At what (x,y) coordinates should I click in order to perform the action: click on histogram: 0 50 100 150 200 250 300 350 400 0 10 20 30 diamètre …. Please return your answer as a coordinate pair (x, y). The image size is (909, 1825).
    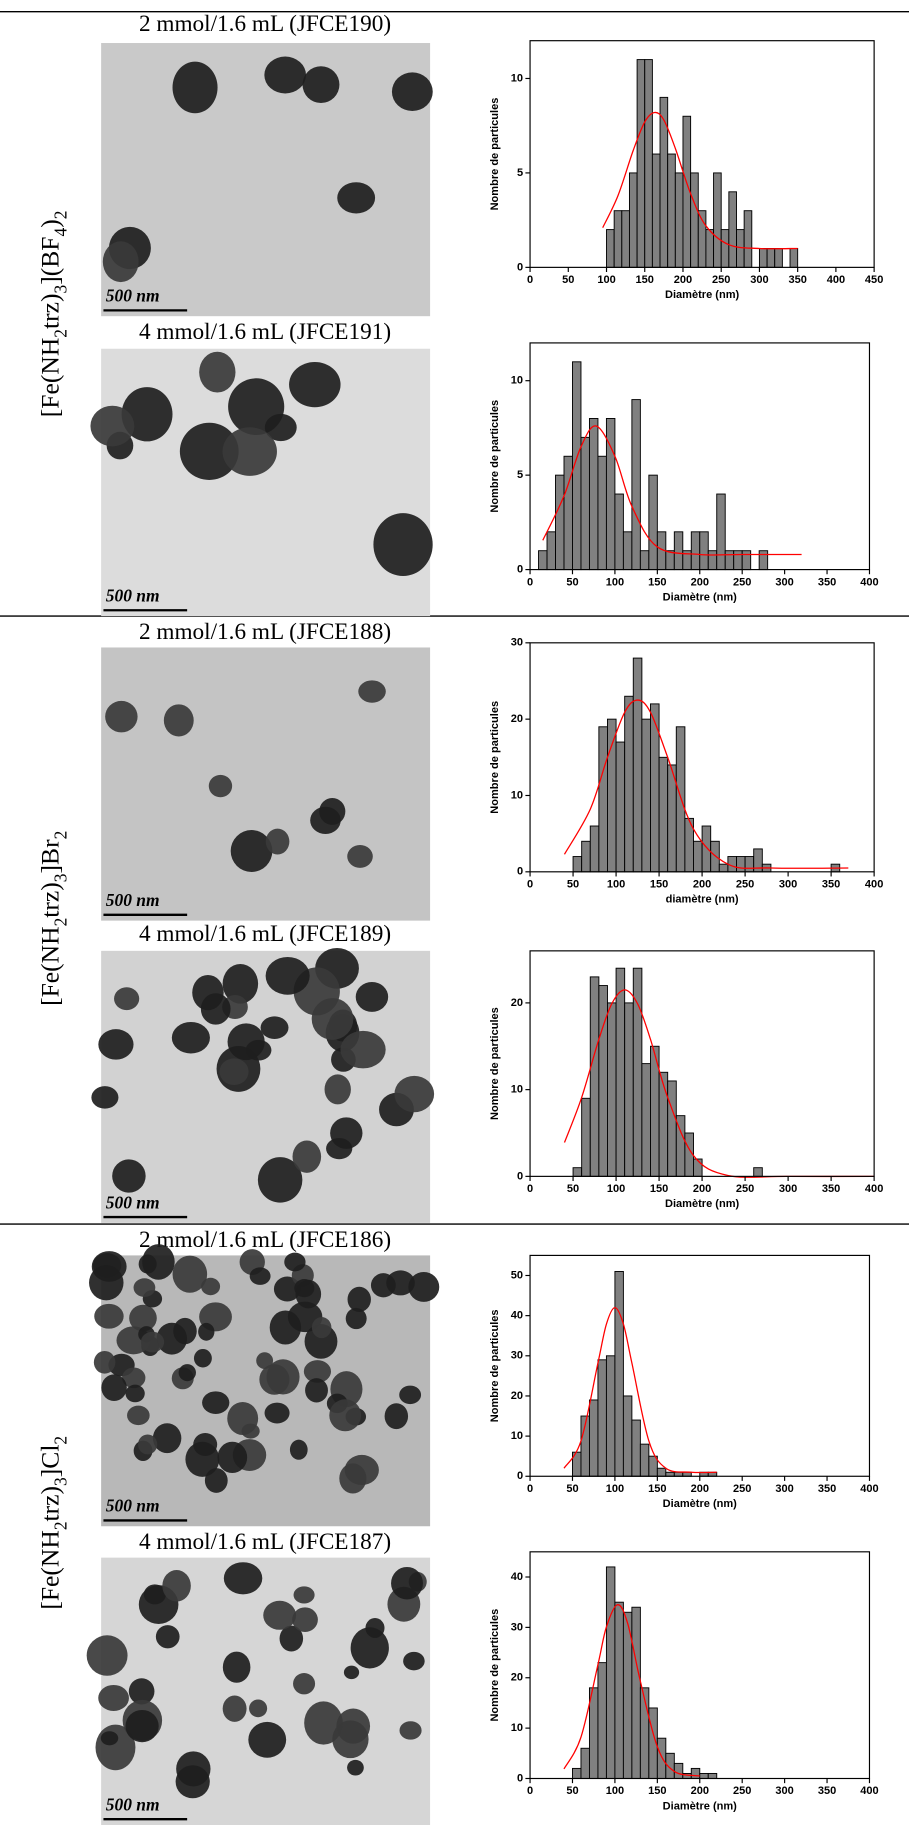
    Looking at the image, I should click on (686, 771).